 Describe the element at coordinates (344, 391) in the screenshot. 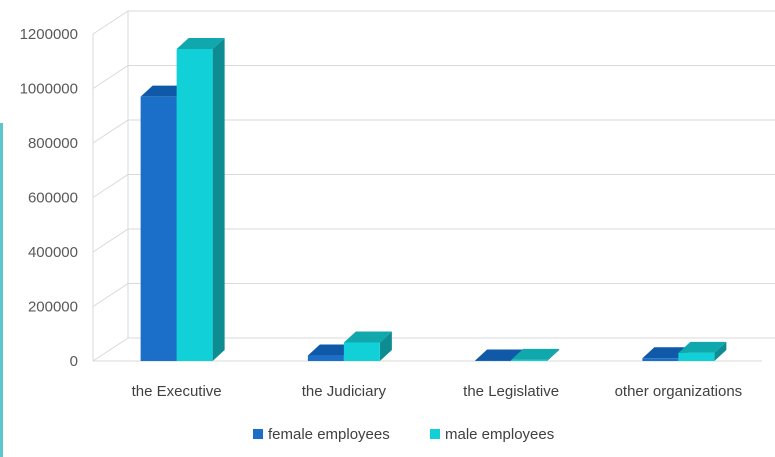

I see `x-tick-label: the Judiciary` at that location.